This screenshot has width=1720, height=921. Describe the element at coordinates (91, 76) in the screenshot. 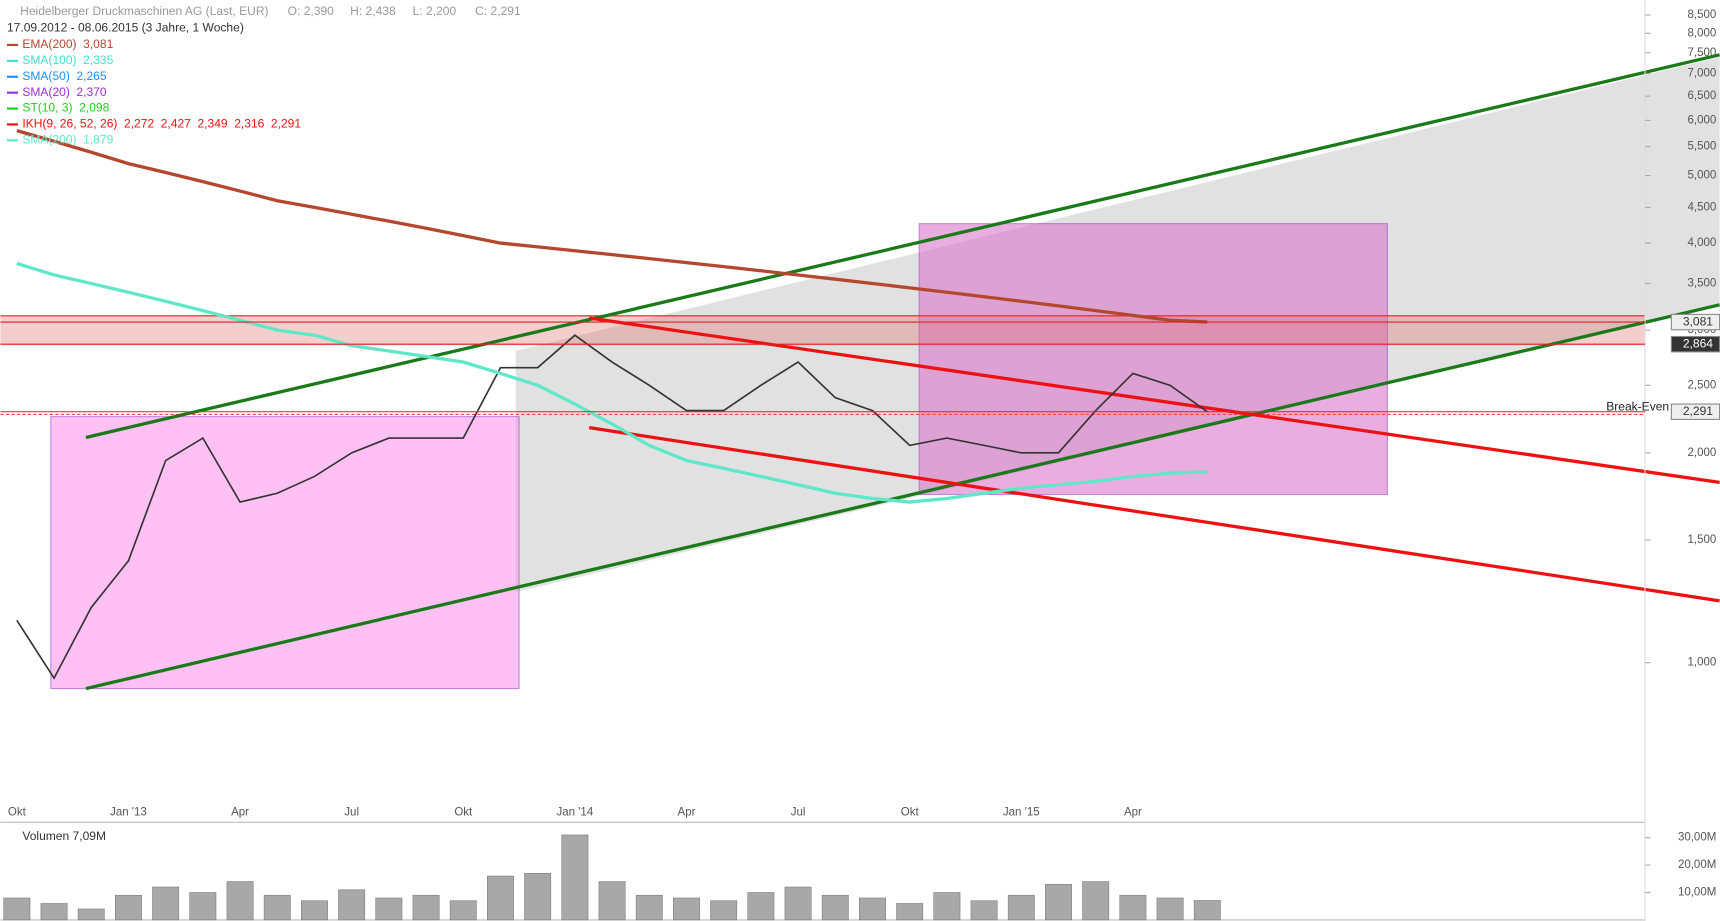

I see `legend-value: 2,265` at that location.